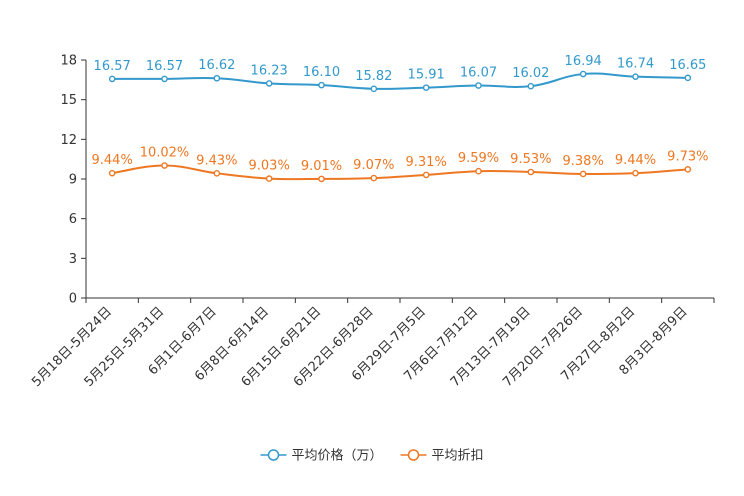 The width and height of the screenshot is (744, 496). I want to click on data-label: 9.07%, so click(373, 165).